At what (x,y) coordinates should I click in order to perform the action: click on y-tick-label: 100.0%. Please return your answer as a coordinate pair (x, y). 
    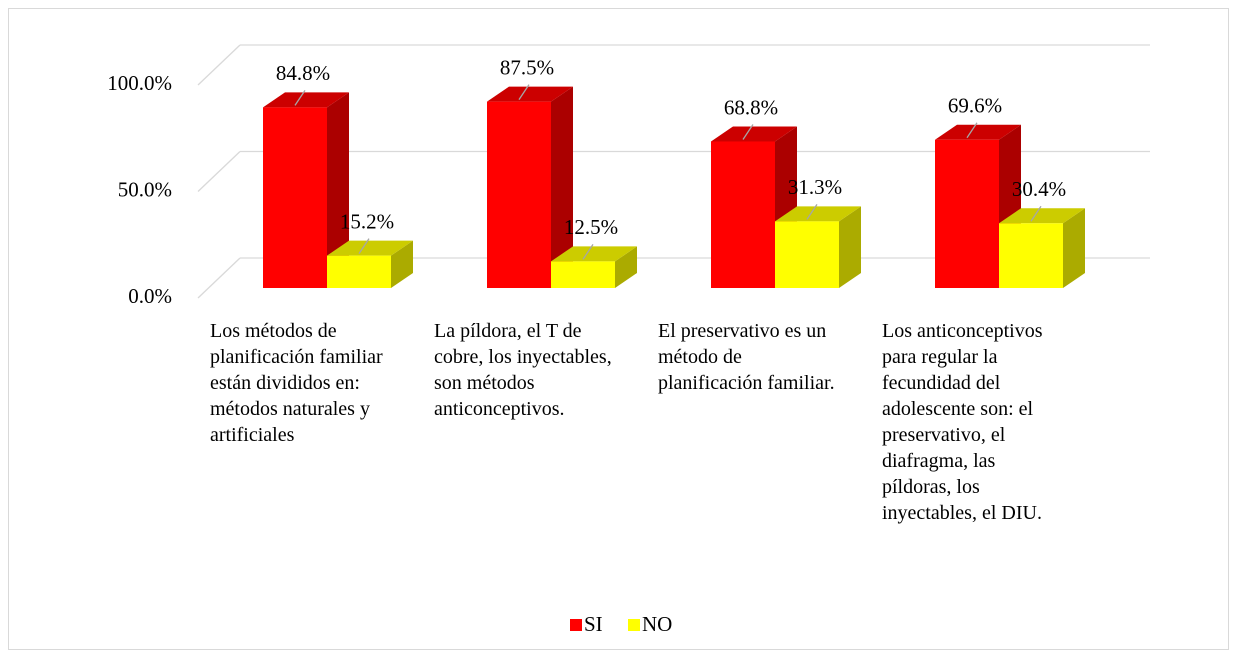
    Looking at the image, I should click on (139, 83).